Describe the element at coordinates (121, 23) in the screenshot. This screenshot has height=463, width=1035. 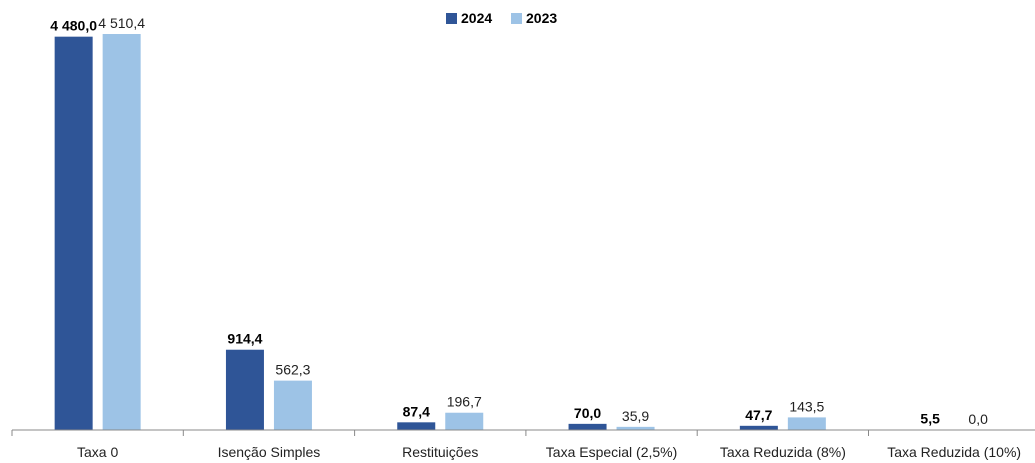
I see `value-label-2023-cat-1: 4 510,4` at that location.